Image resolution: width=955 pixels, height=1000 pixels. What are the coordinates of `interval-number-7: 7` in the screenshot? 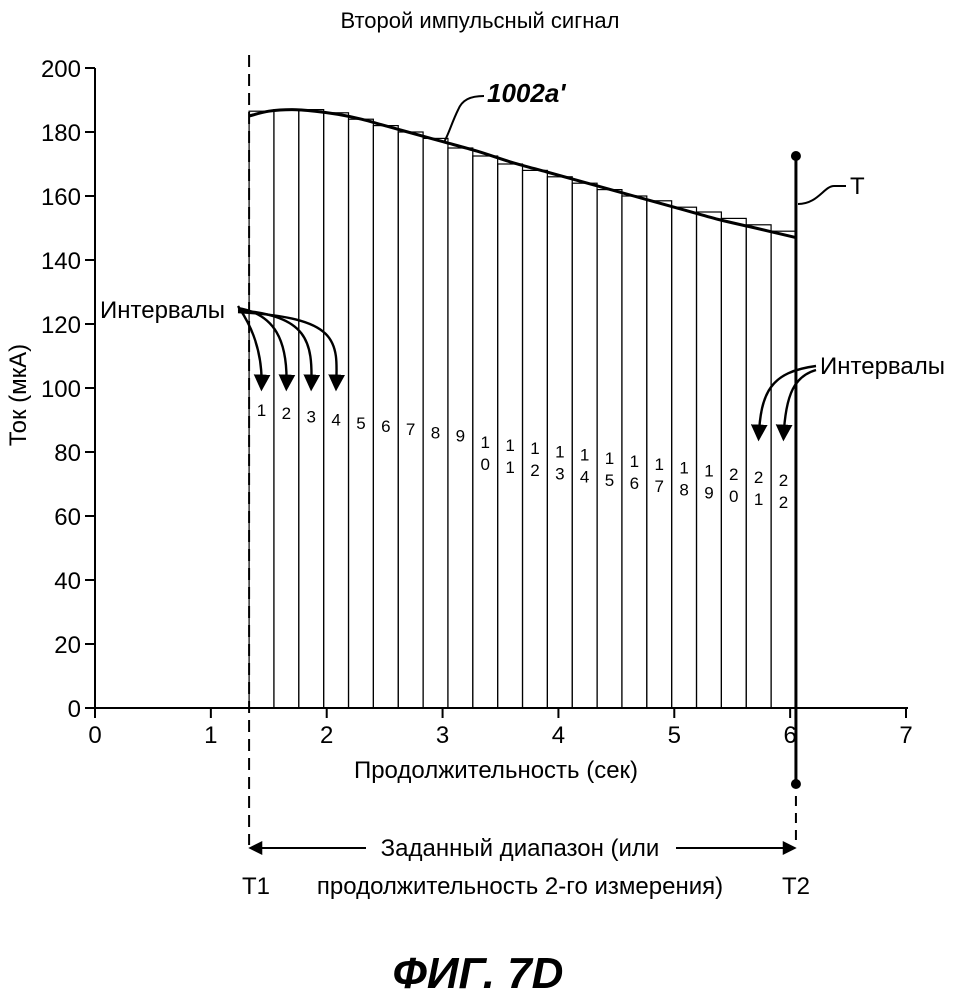 It's located at (410, 429).